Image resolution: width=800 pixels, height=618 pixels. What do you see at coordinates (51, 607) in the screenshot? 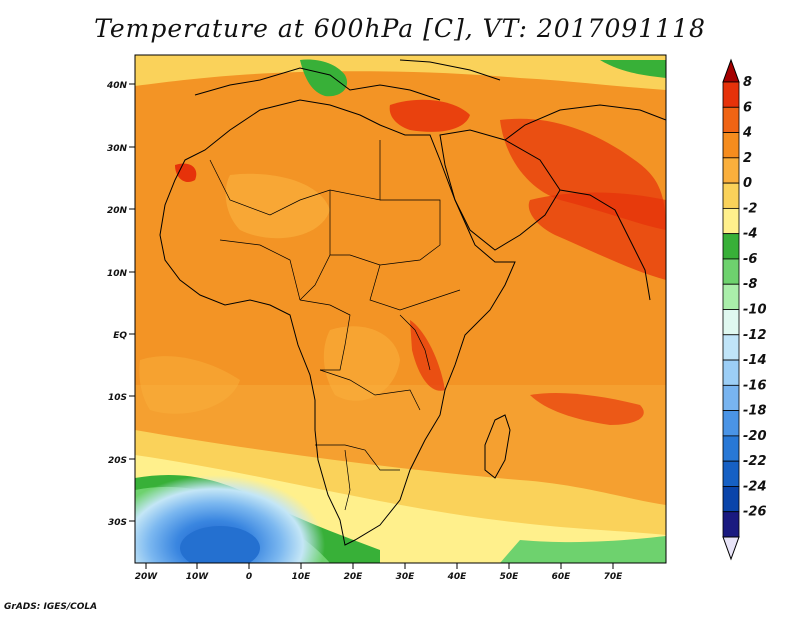
I see `footer-credit: GrADS: IGES/COLA` at bounding box center [51, 607].